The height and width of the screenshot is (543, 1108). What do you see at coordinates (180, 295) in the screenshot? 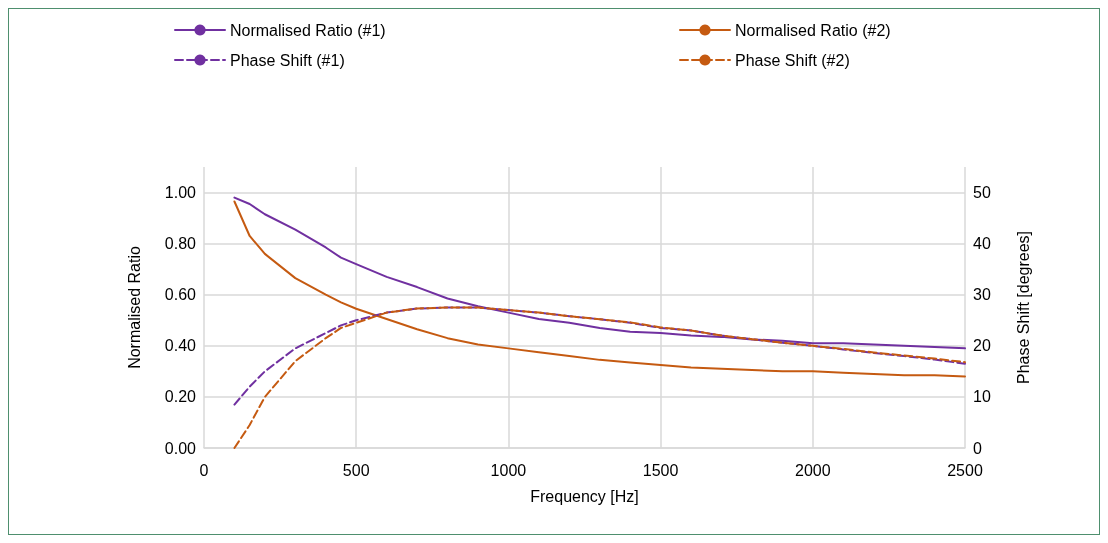
I see `y-tick-label: 0.60` at bounding box center [180, 295].